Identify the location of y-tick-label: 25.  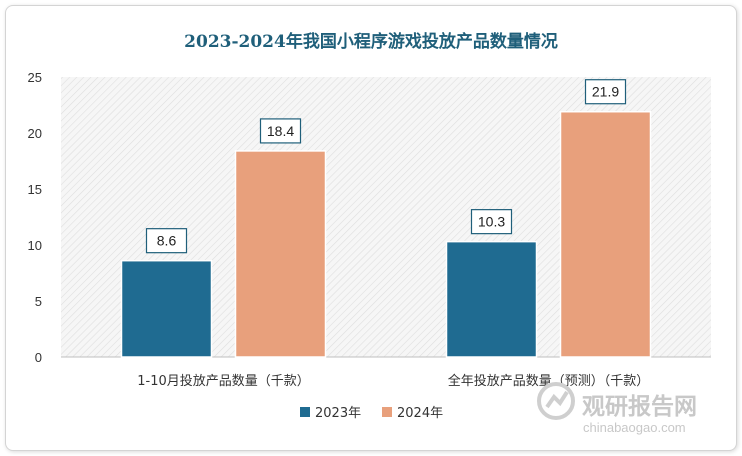
(35, 77).